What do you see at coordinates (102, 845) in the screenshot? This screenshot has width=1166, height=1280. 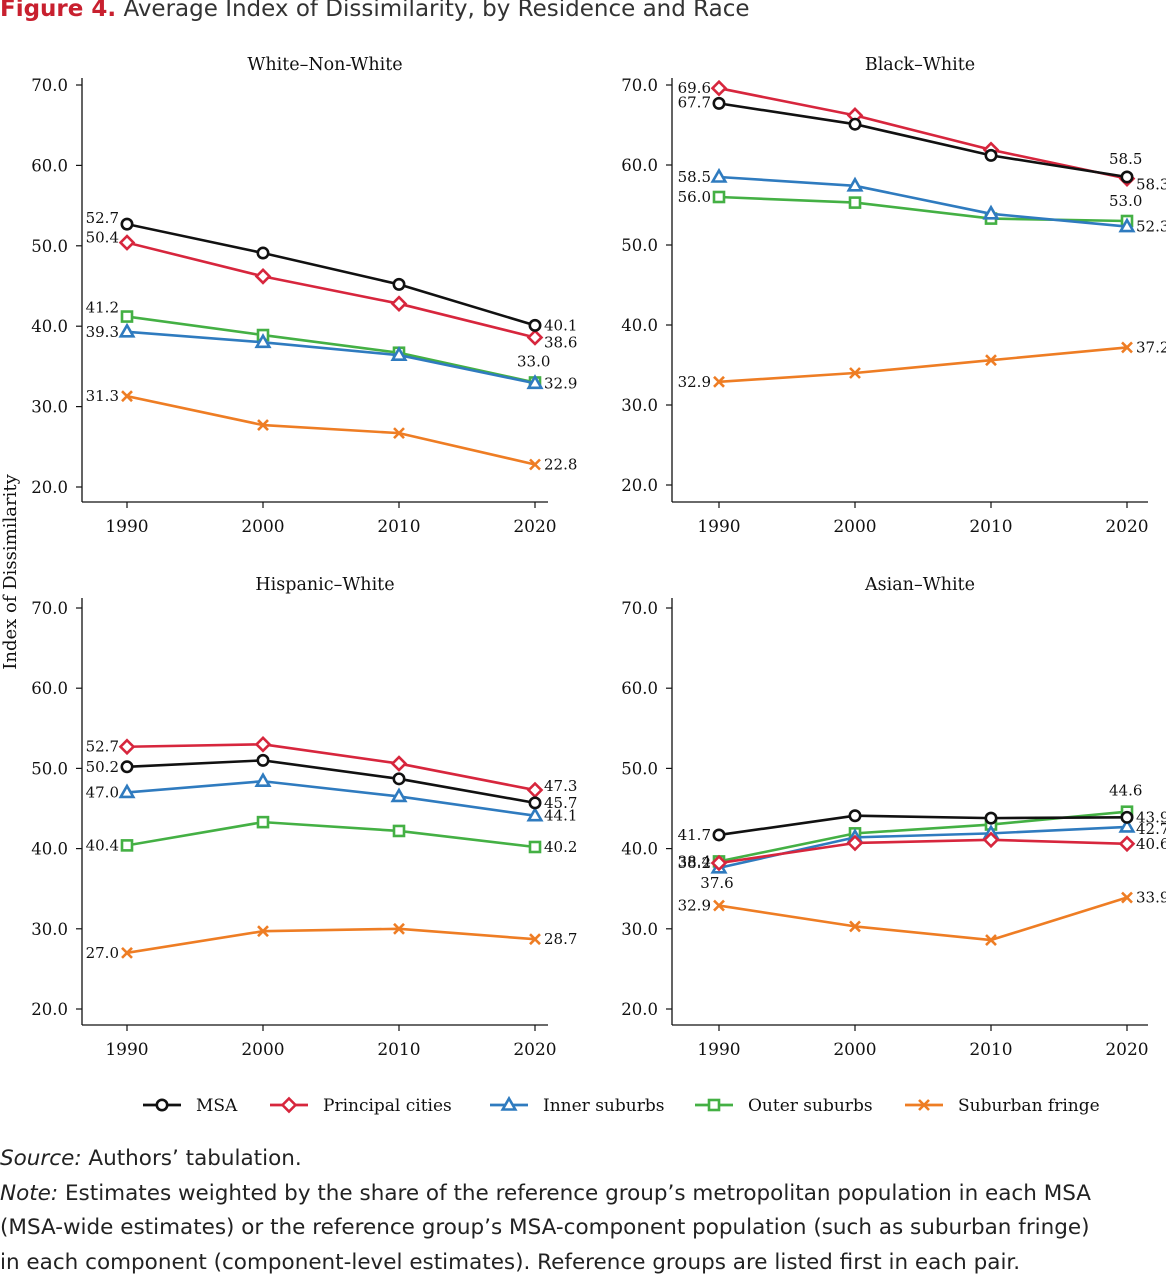 I see `data-label: 40.4` at bounding box center [102, 845].